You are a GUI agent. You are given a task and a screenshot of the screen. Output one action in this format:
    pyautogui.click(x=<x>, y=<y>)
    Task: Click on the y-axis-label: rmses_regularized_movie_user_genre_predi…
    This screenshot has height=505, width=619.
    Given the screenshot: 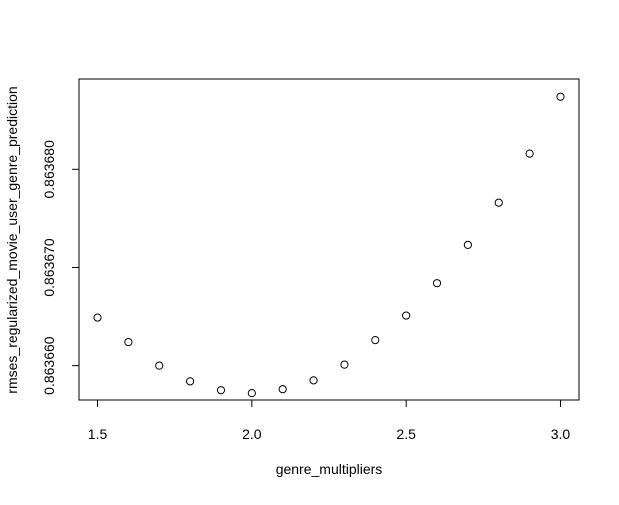 What is the action you would take?
    pyautogui.click(x=12, y=239)
    